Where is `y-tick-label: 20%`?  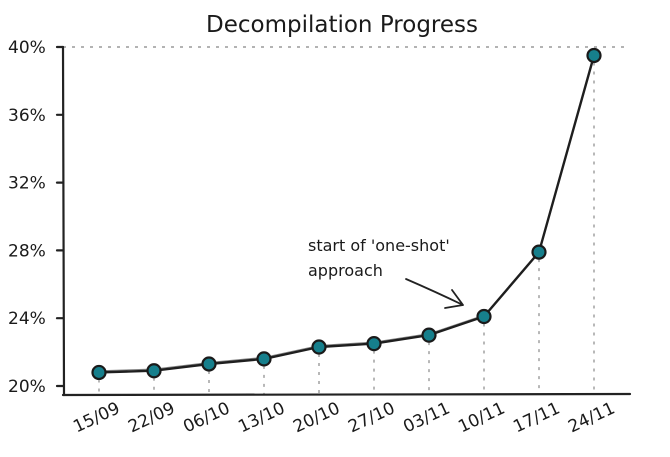 y-tick-label: 20% is located at coordinates (27, 387).